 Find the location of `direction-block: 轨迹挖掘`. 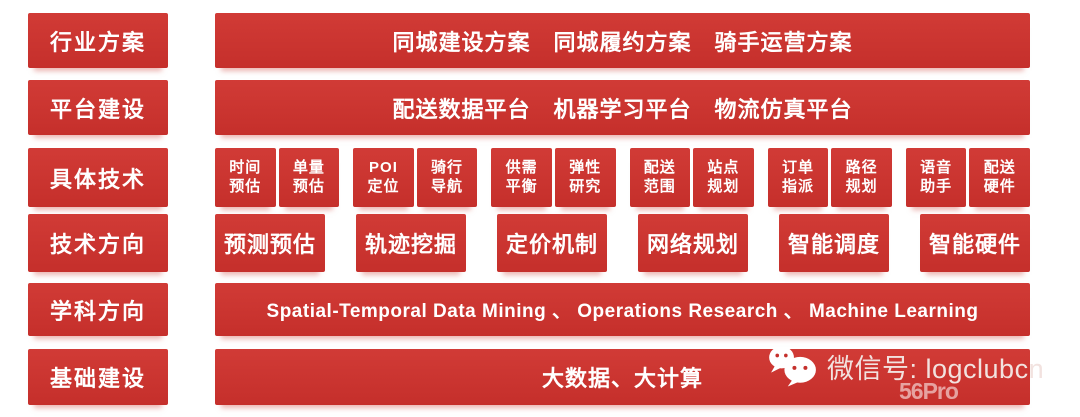

direction-block: 轨迹挖掘 is located at coordinates (411, 243).